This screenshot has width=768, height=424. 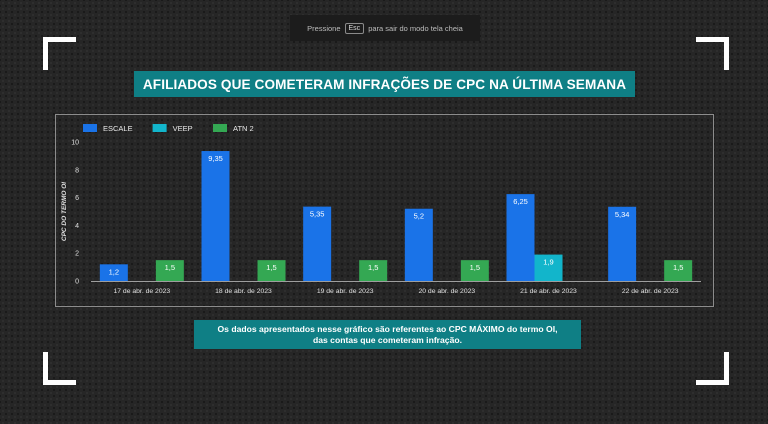 I want to click on bar-value-label: 5,35, so click(x=317, y=214).